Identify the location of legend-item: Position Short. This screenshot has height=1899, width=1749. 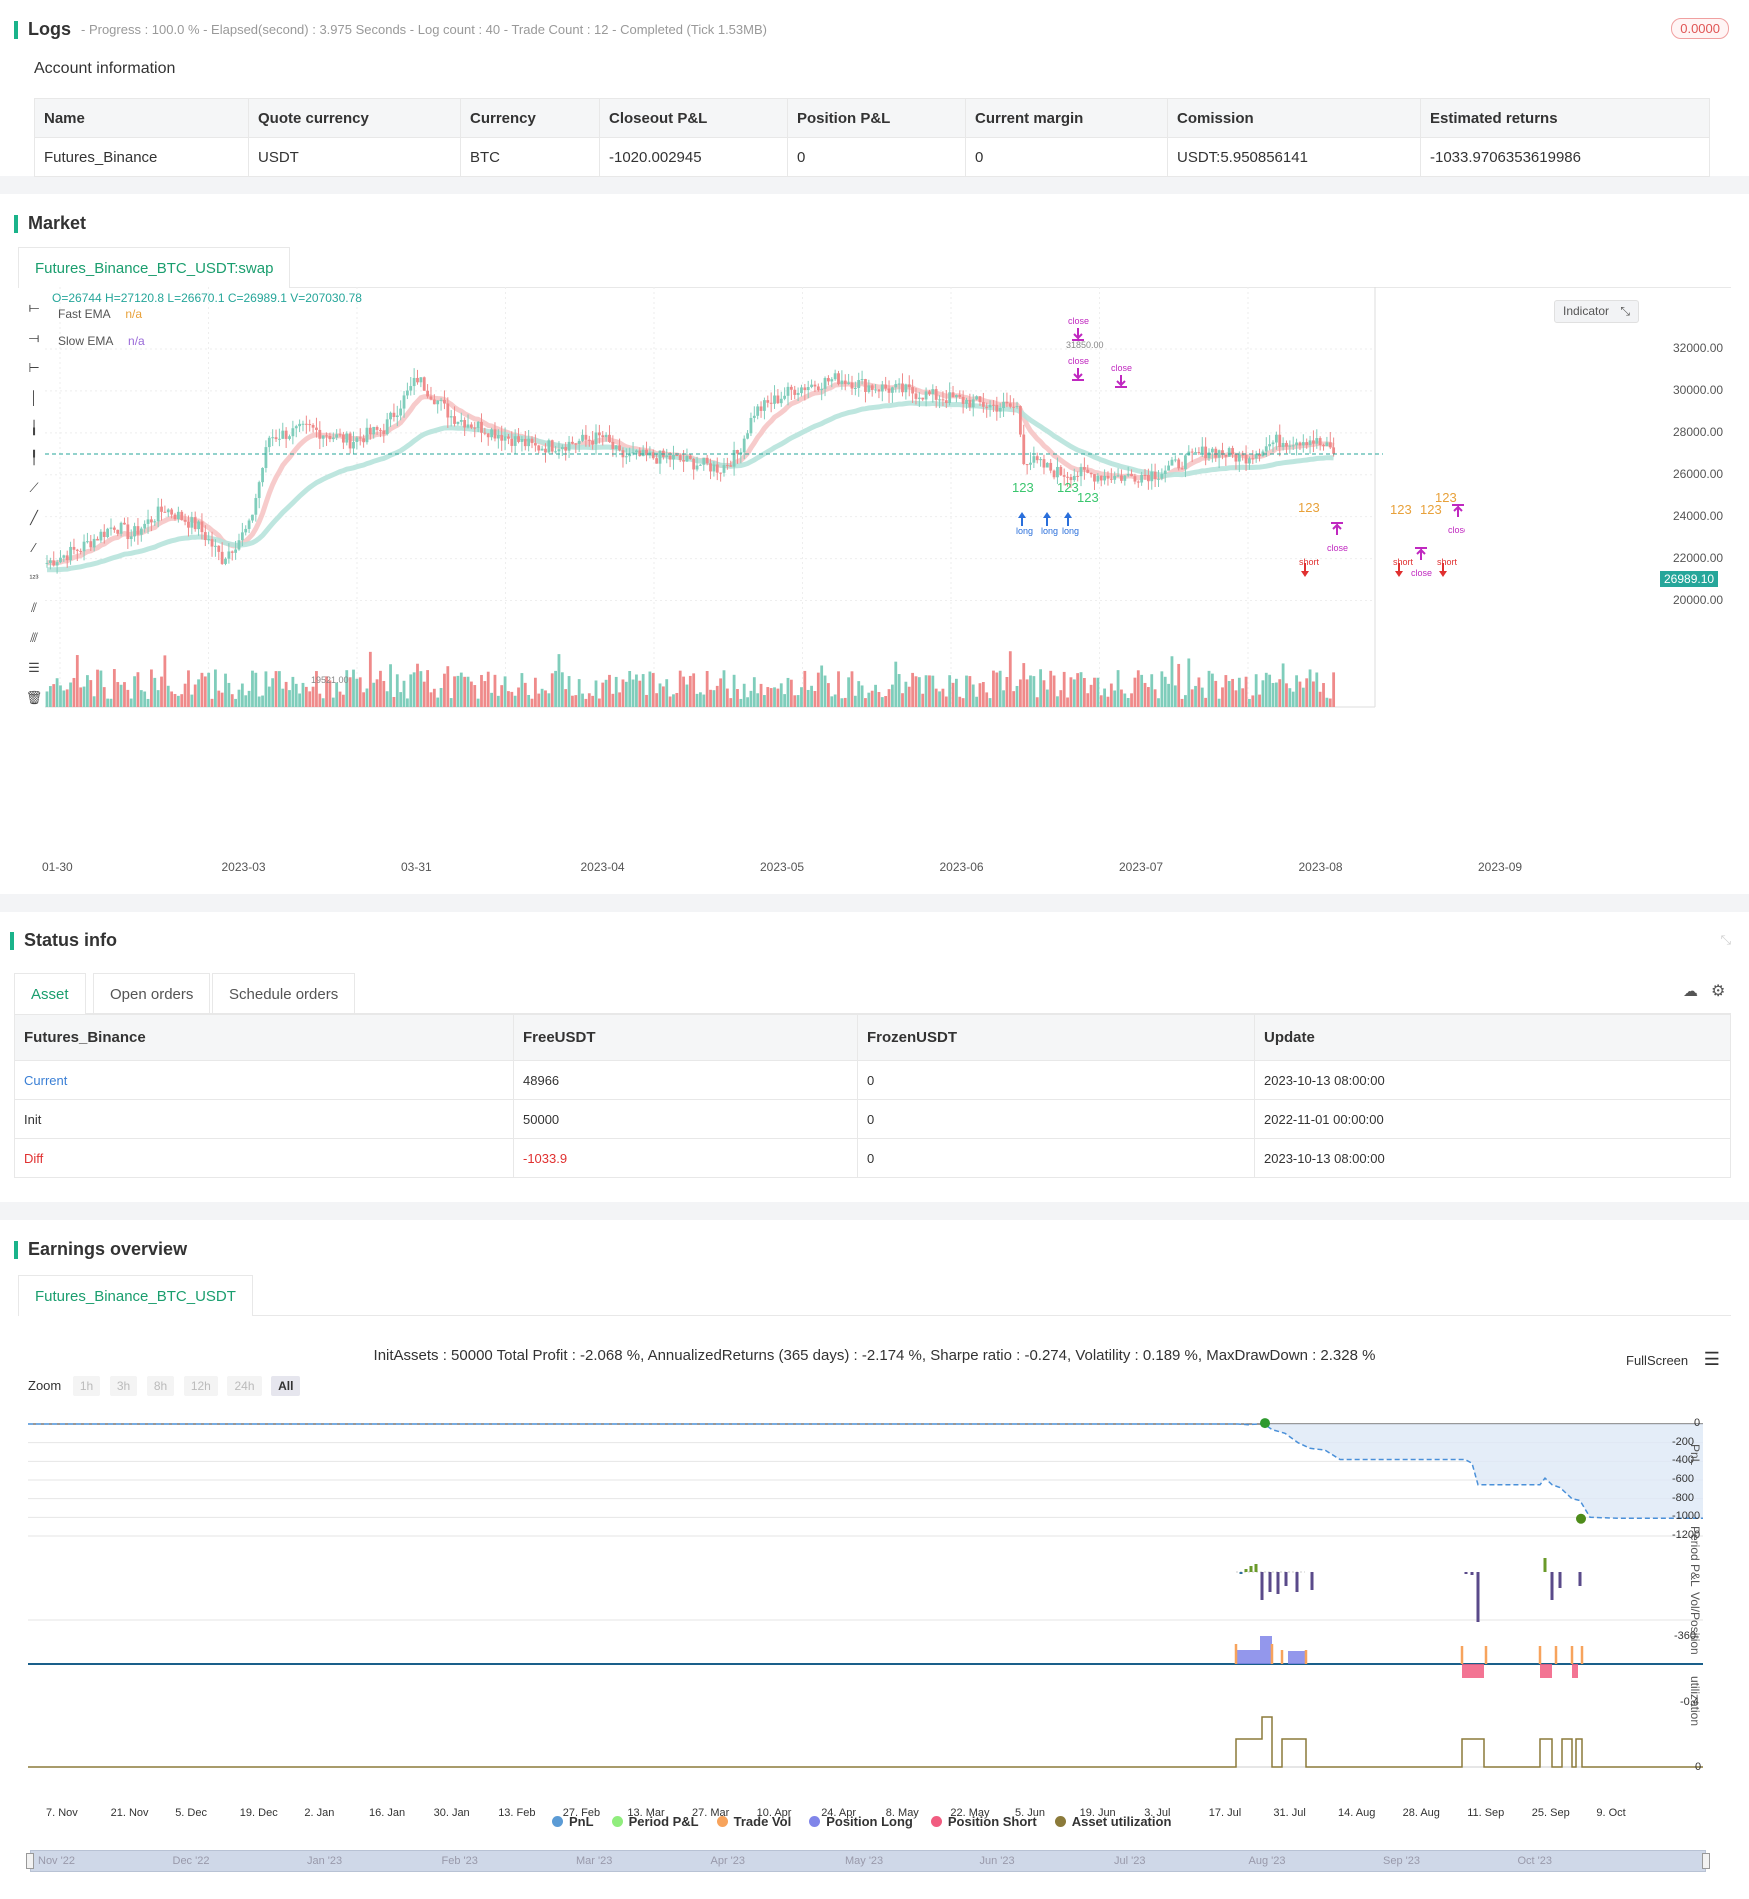
(983, 1821).